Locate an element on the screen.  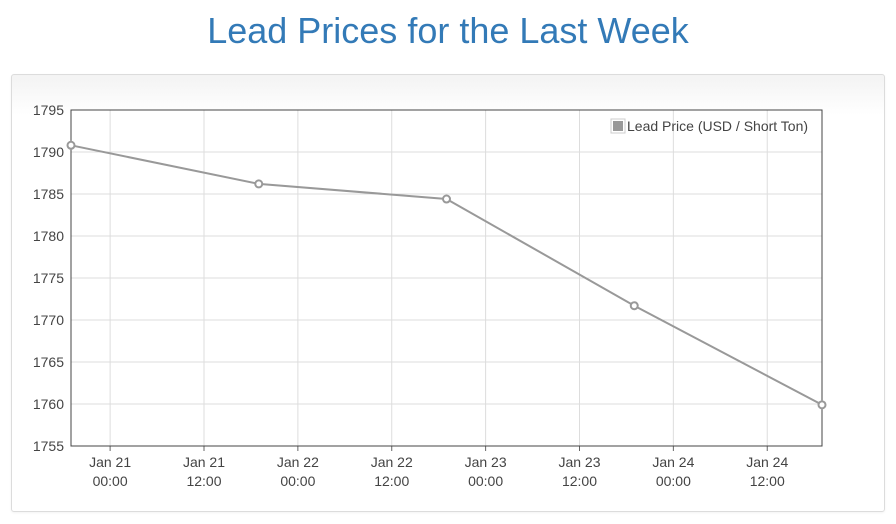
legend-swatch is located at coordinates (618, 126).